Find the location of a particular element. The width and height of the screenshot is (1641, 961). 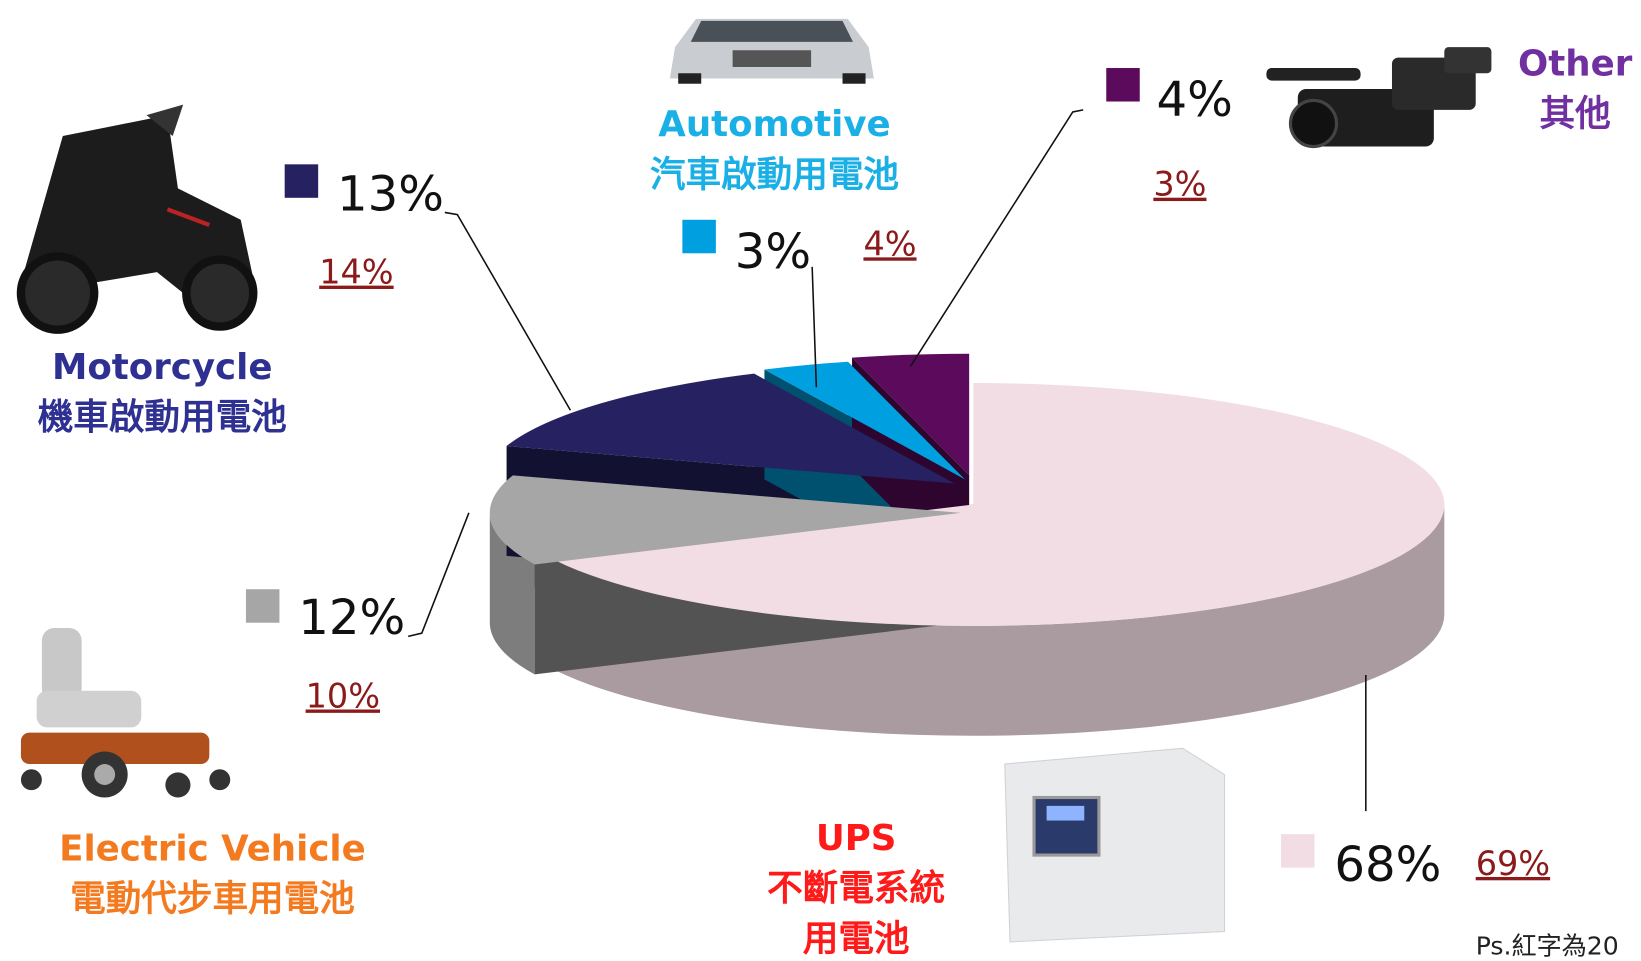

car-image is located at coordinates (771, 51).